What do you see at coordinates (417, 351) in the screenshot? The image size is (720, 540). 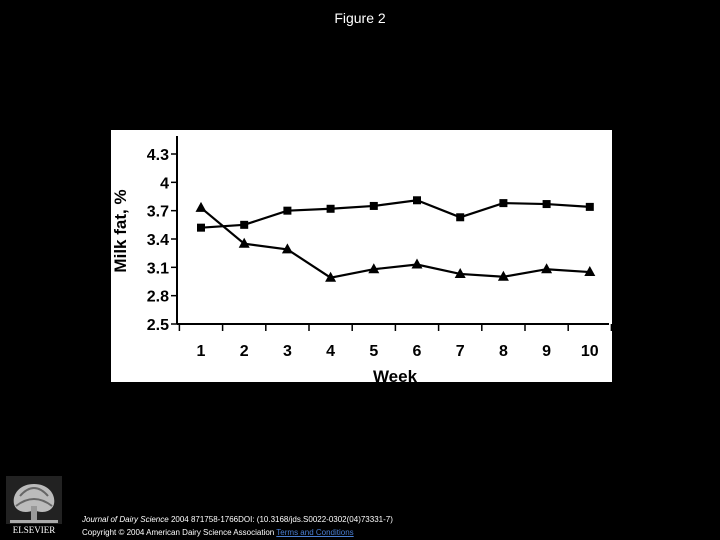 I see `x-tick-label: 6` at bounding box center [417, 351].